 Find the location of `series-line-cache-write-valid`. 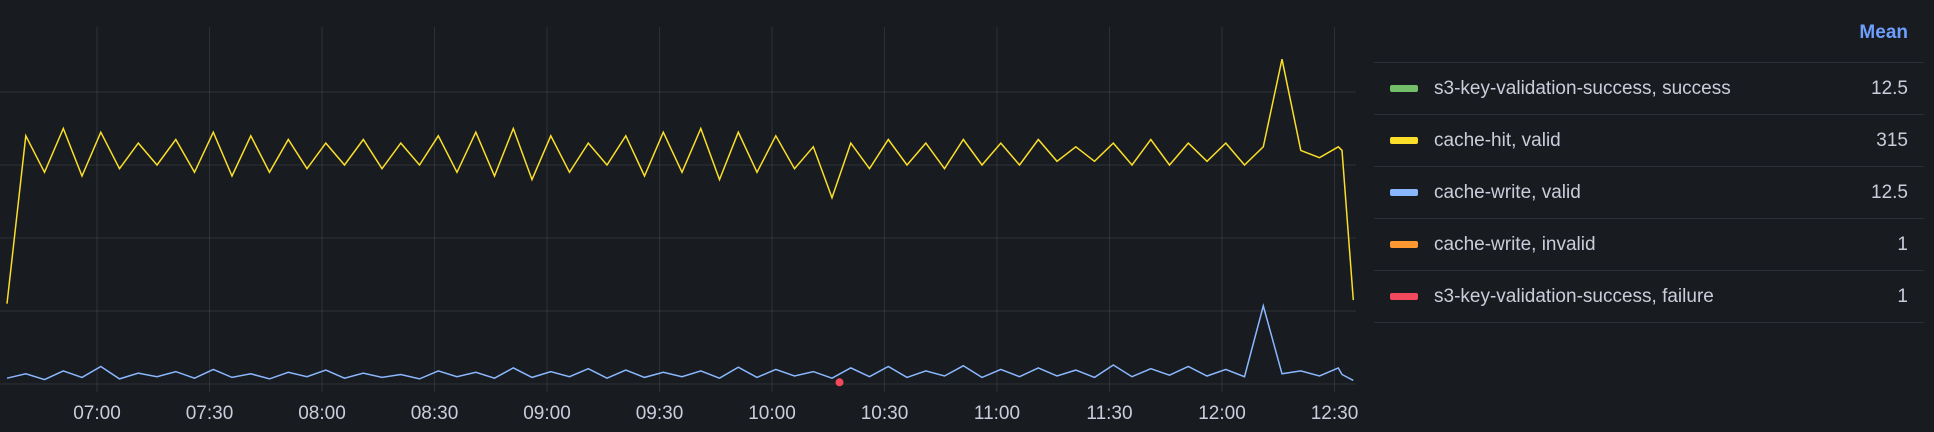

series-line-cache-write-valid is located at coordinates (680, 342).